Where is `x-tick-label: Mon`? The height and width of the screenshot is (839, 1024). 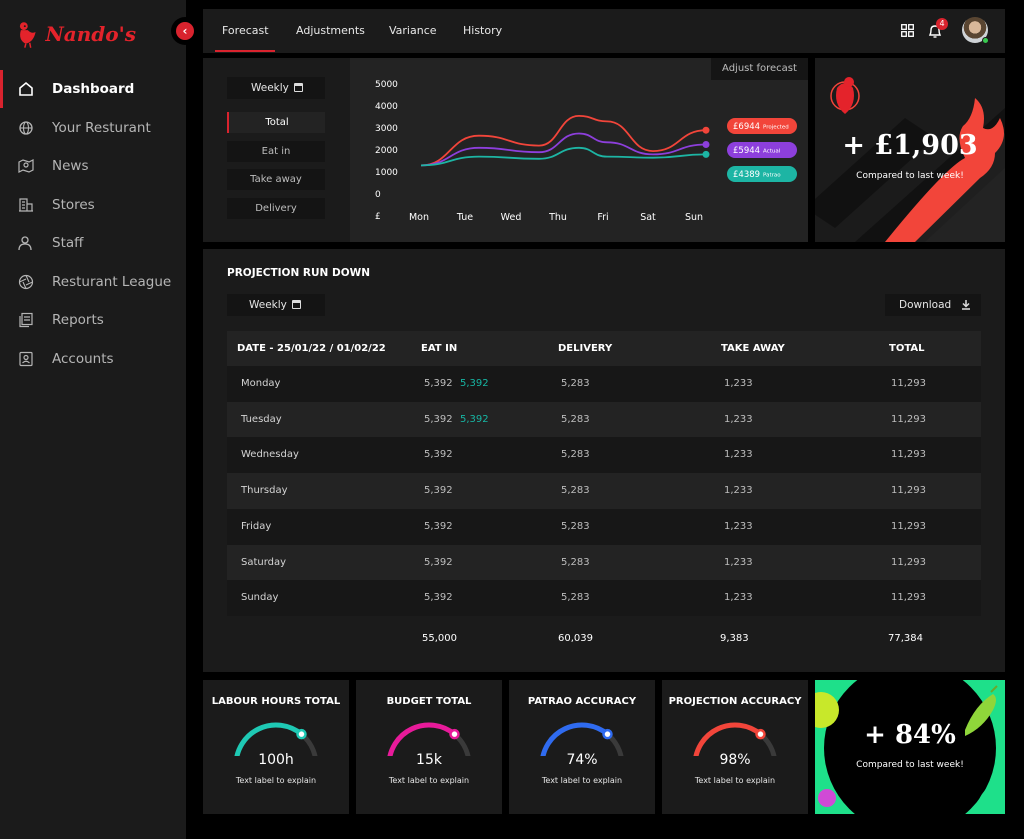
x-tick-label: Mon is located at coordinates (419, 217).